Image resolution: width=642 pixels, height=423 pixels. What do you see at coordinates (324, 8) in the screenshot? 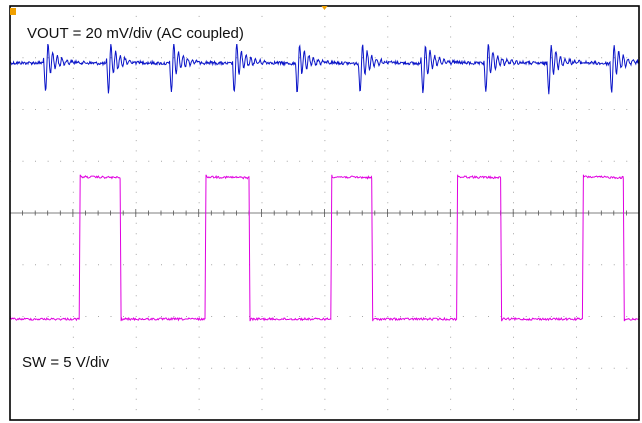
I see `trigger-position-marker` at bounding box center [324, 8].